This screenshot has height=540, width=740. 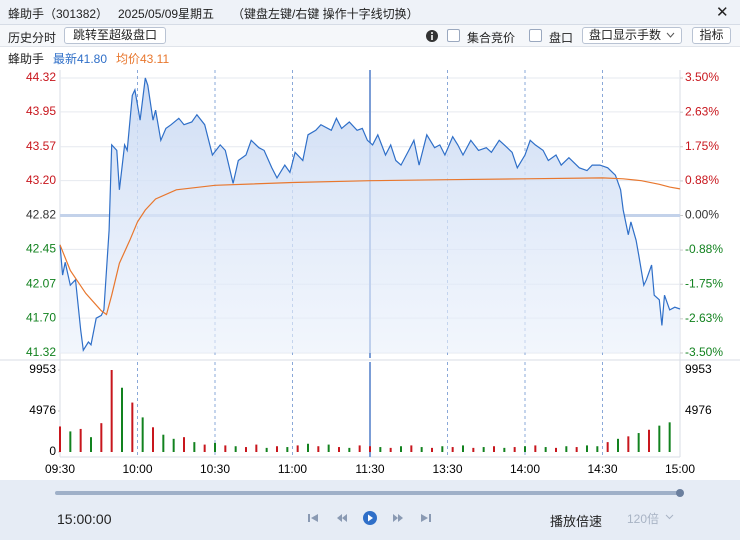 I want to click on x-tick-label: 15:00, so click(x=680, y=469).